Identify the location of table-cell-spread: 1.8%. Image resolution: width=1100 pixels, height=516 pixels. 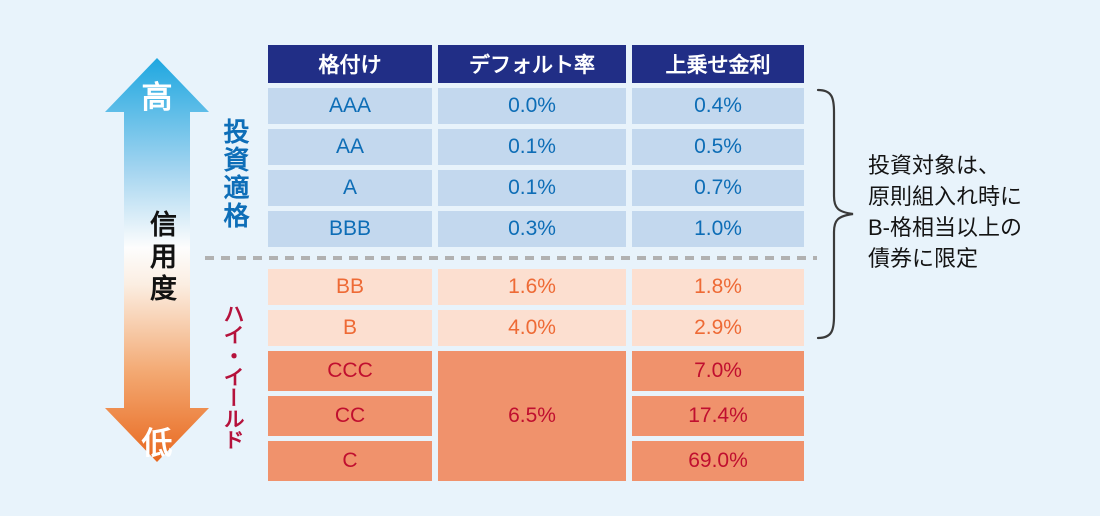
(718, 287).